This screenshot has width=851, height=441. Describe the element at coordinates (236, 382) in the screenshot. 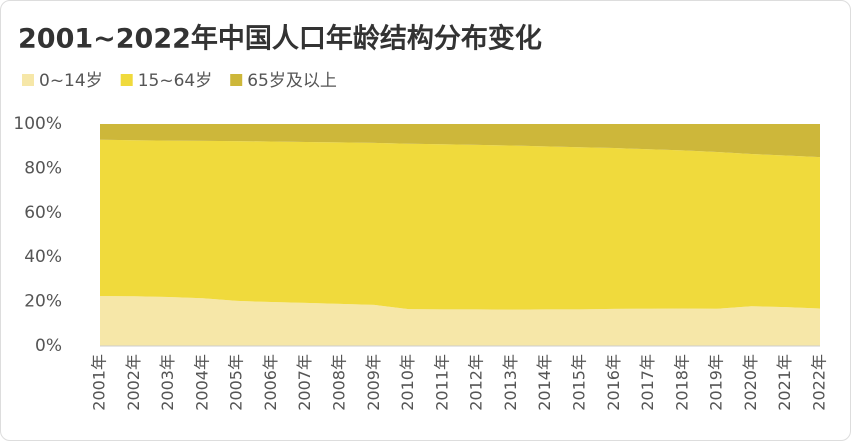

I see `x-tick-label: 2005年` at that location.